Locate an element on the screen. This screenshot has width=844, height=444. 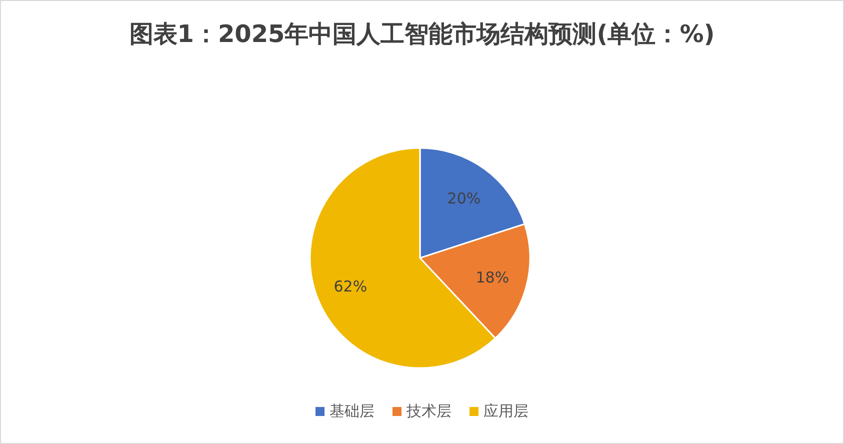
legend-label: 技术层 is located at coordinates (429, 411).